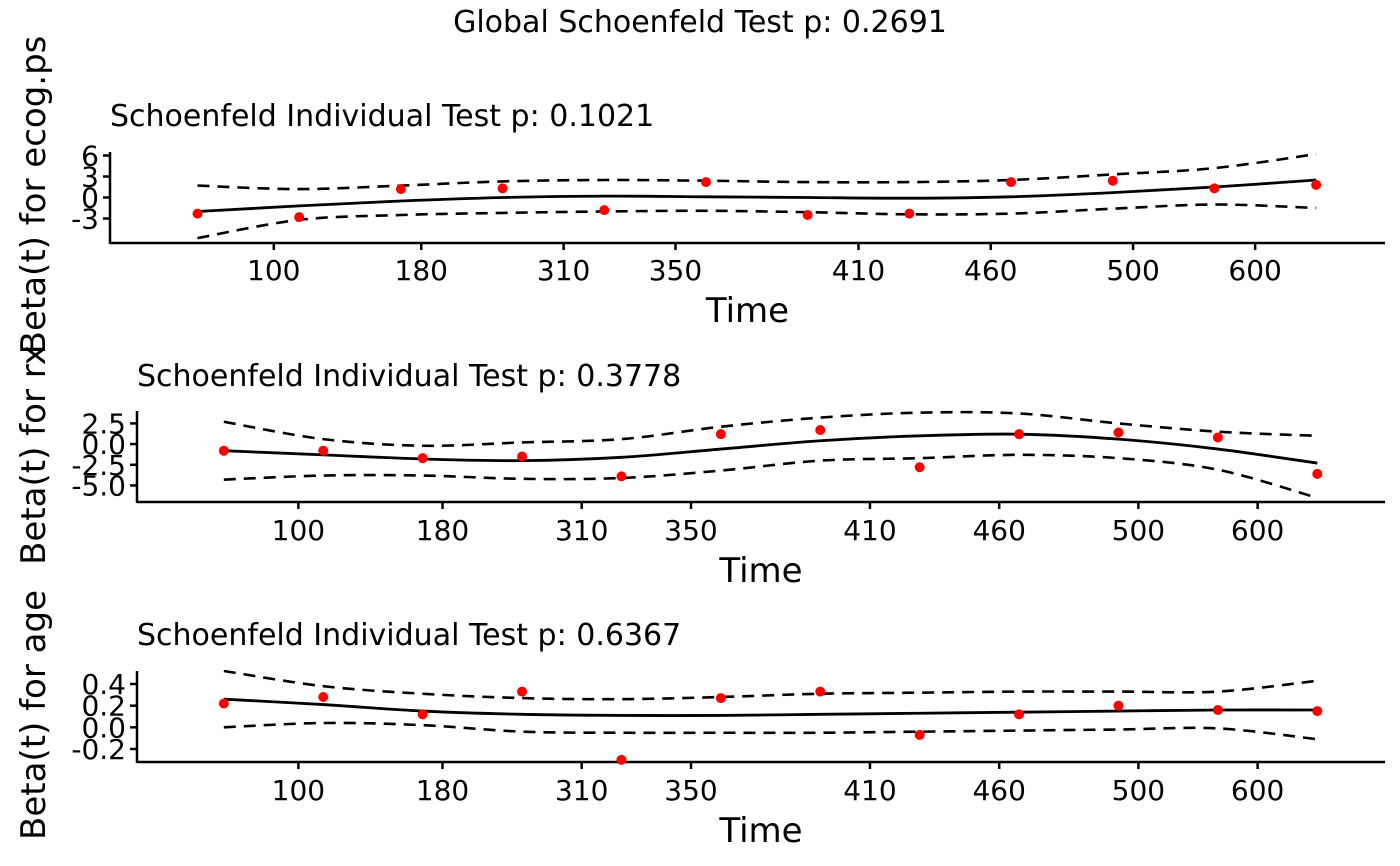 The height and width of the screenshot is (866, 1400). What do you see at coordinates (409, 635) in the screenshot?
I see `panel-title: Schoenfeld Individual Test p: 0.6367` at bounding box center [409, 635].